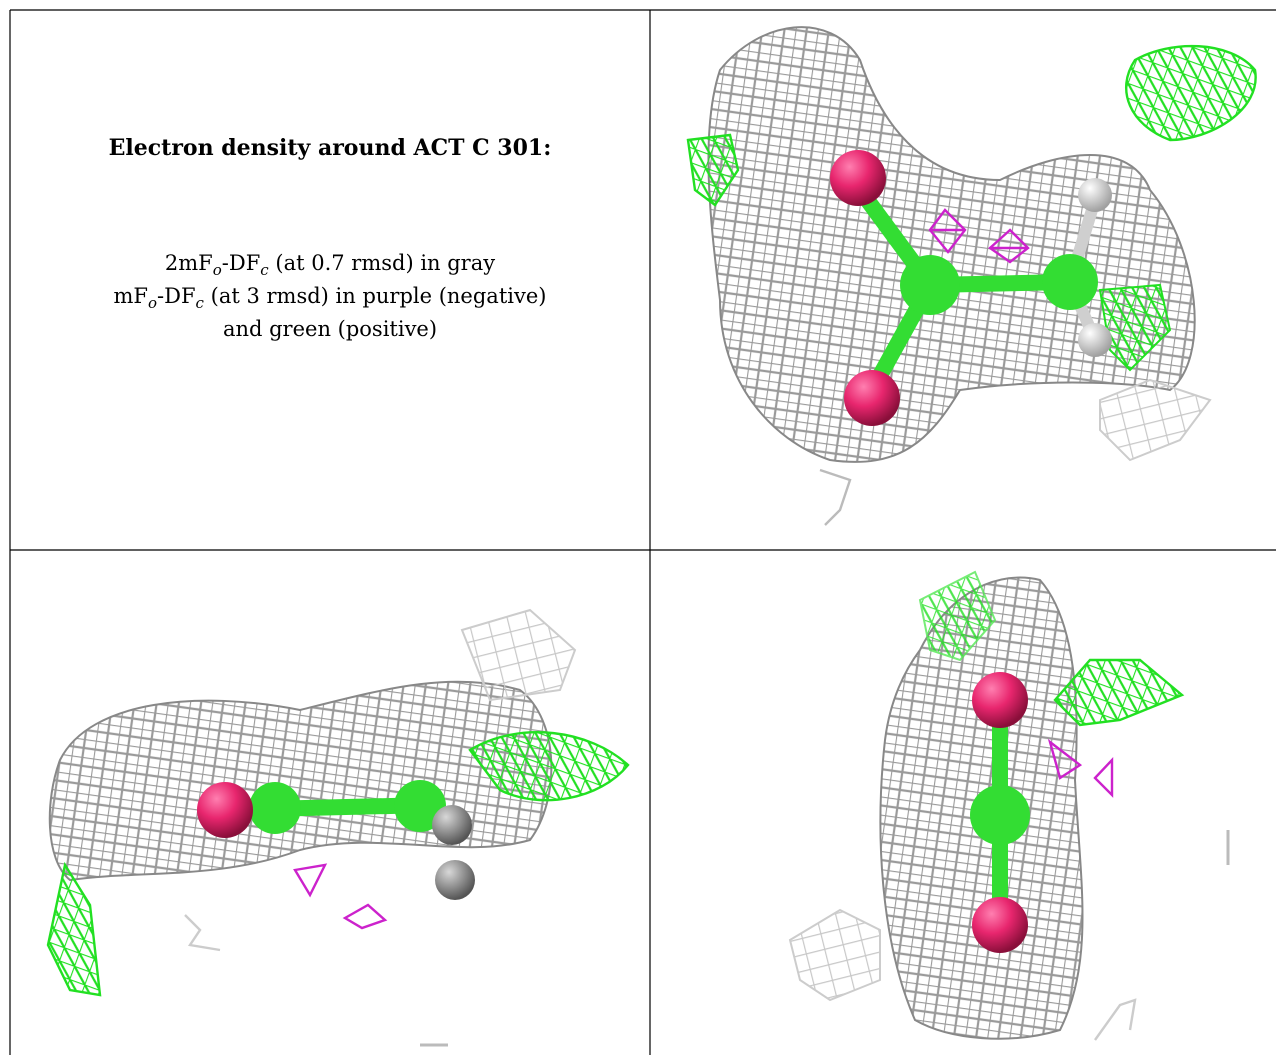 The height and width of the screenshot is (1055, 1276). What do you see at coordinates (375, 296) in the screenshot?
I see `caption-part: (at 3 rmsd) in purple (negative)` at bounding box center [375, 296].